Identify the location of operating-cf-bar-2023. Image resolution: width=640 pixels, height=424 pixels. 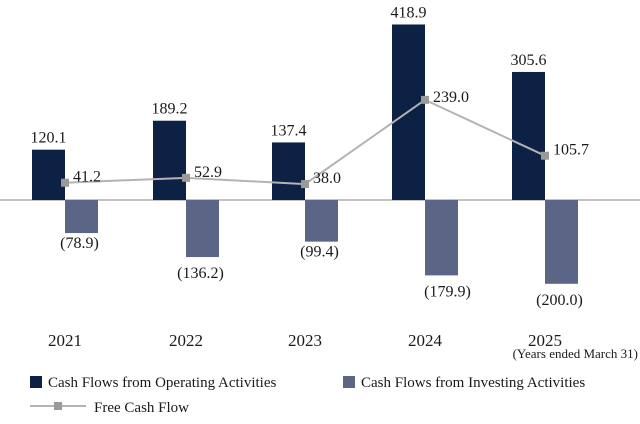
(288, 171).